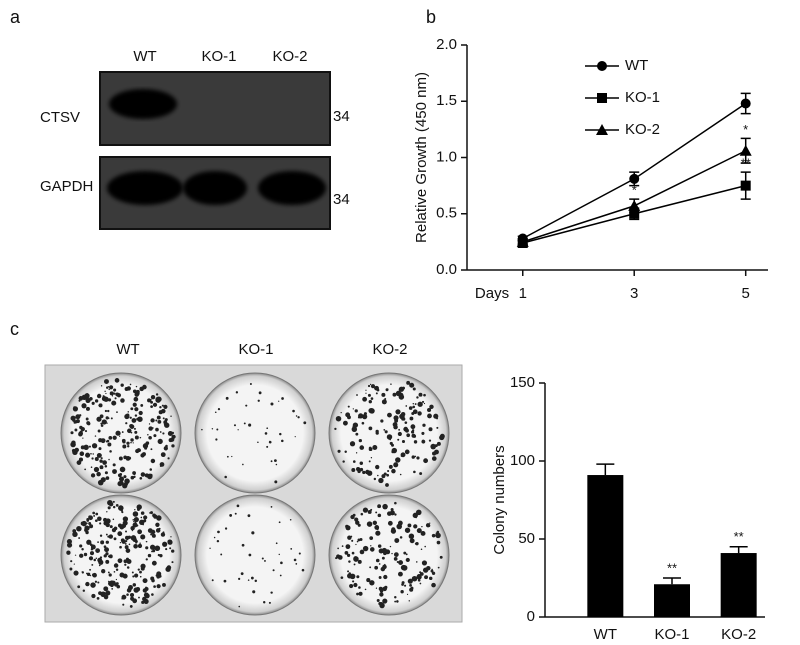 The width and height of the screenshot is (800, 645). What do you see at coordinates (255, 349) in the screenshot?
I see `well-label: KO-1` at bounding box center [255, 349].